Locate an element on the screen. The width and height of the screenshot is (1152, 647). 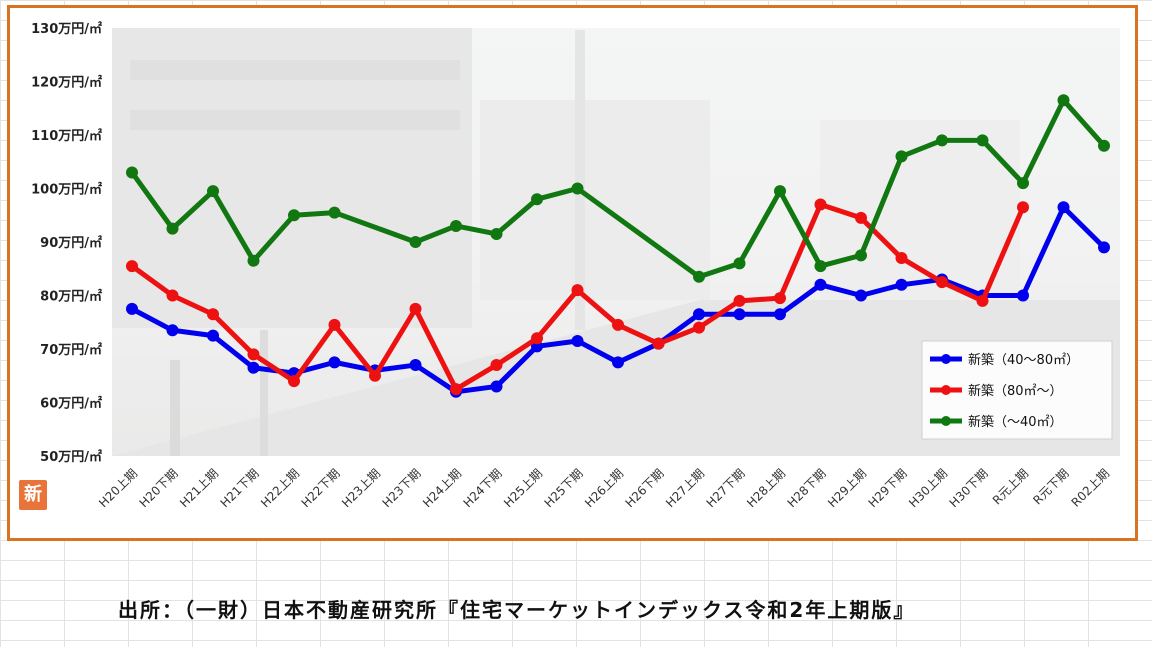
y-tick-label: 50万円/㎡ is located at coordinates (71, 457).